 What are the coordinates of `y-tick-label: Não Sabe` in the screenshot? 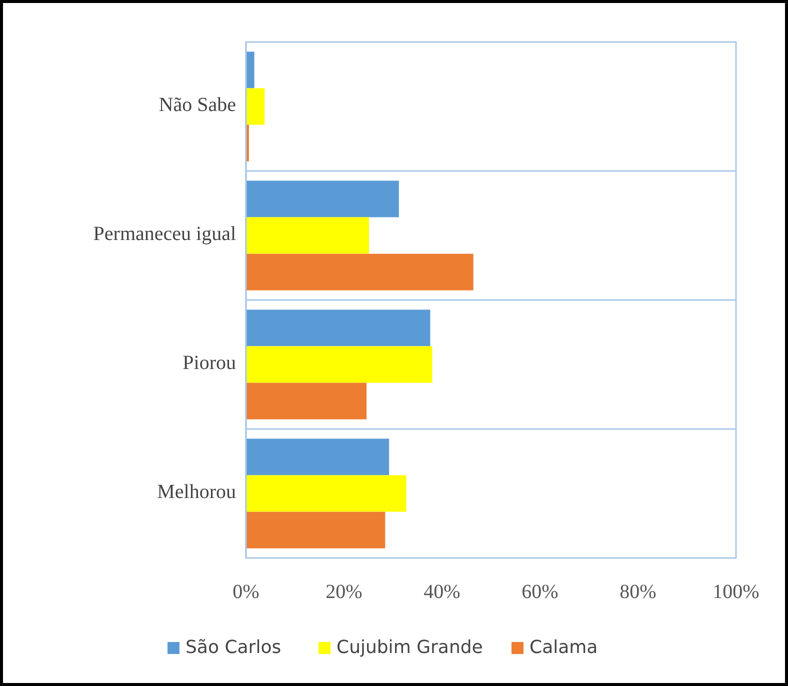 It's located at (197, 105).